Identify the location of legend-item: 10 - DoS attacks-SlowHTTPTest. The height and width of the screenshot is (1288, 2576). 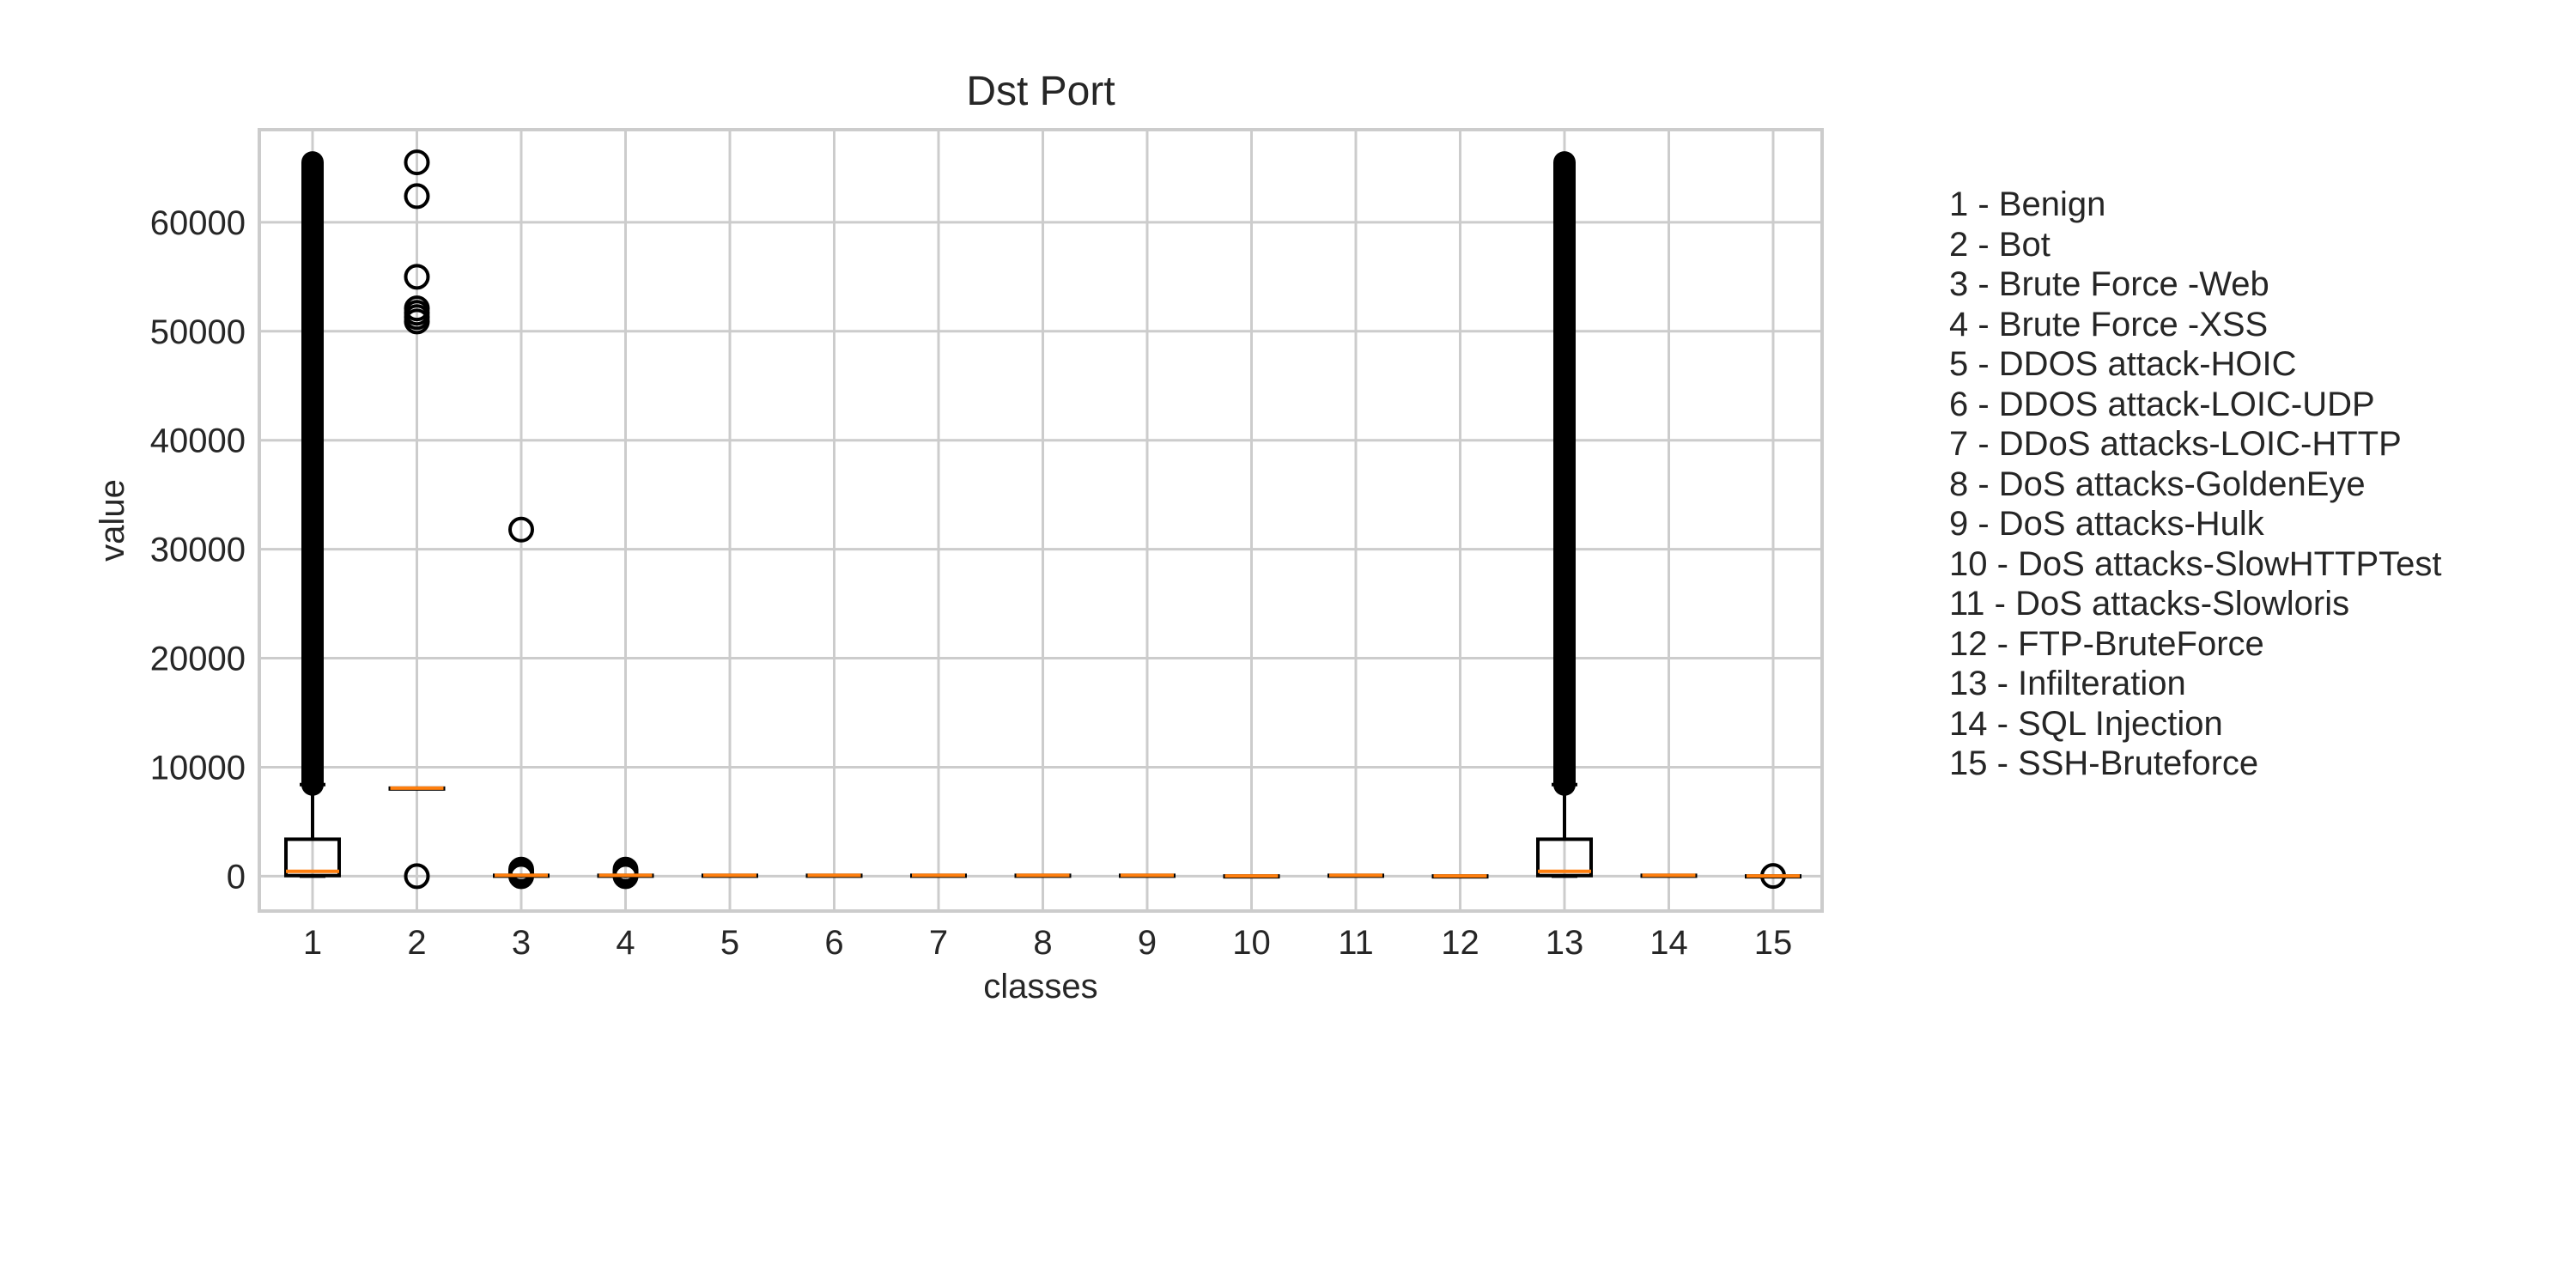
(2195, 563).